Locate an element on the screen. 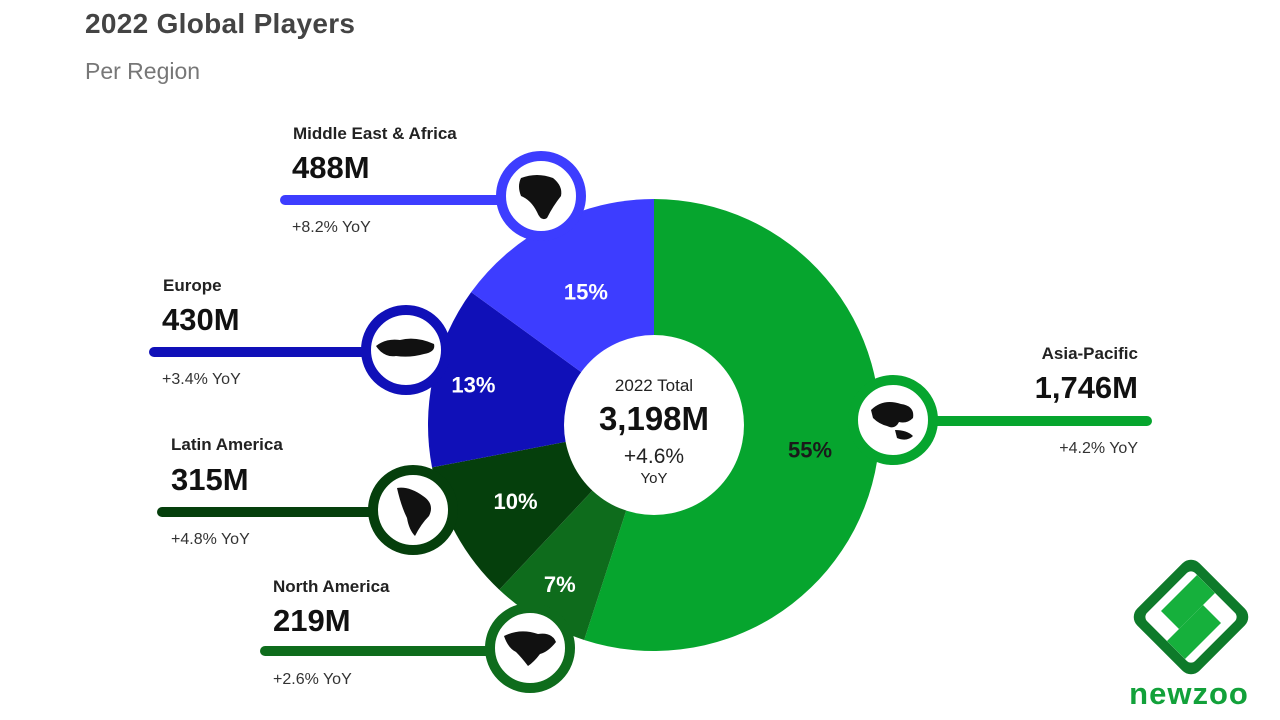  region-yoy-latam: +4.8% YoY is located at coordinates (210, 539).